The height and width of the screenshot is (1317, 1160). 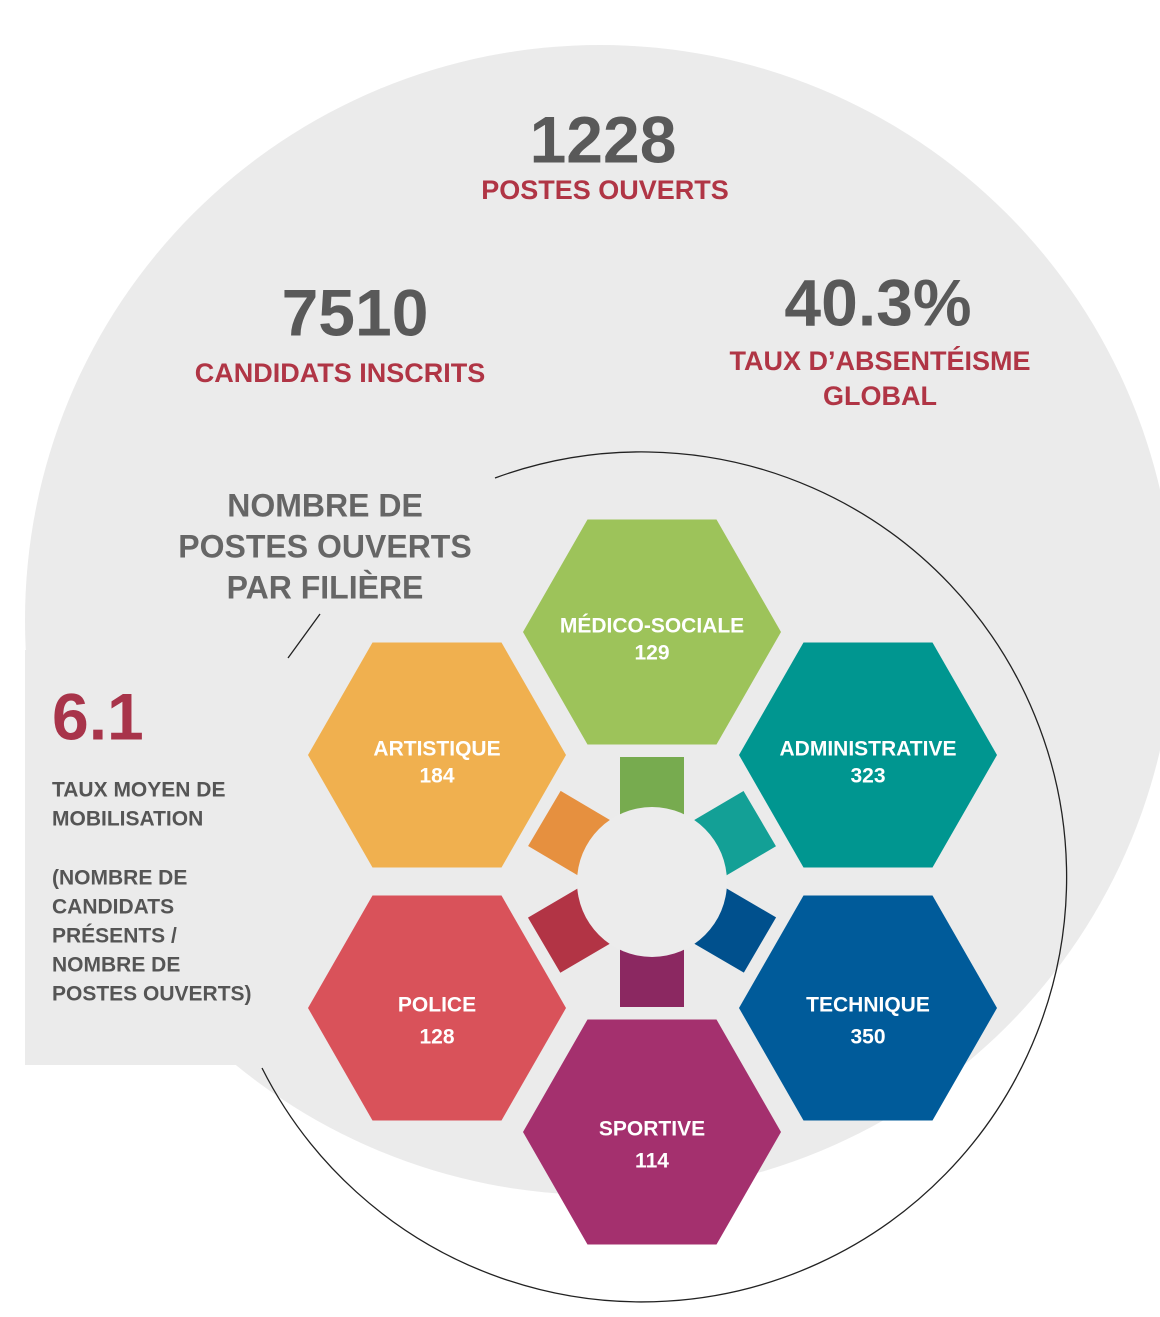 What do you see at coordinates (114, 936) in the screenshot?
I see `mobilisation-note: PRÉSENTS /` at bounding box center [114, 936].